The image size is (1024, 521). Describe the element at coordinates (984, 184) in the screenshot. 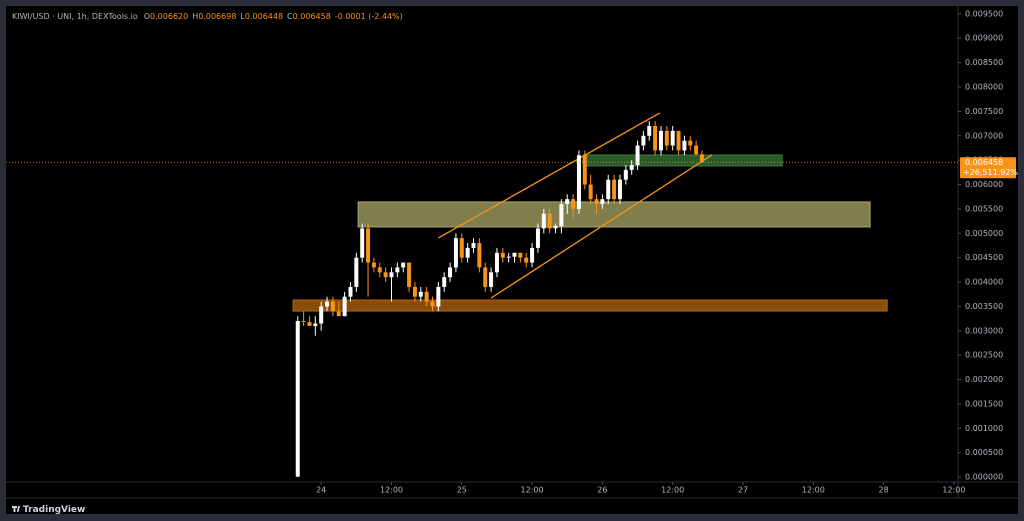

I see `y-tick-label: 0.006000` at that location.